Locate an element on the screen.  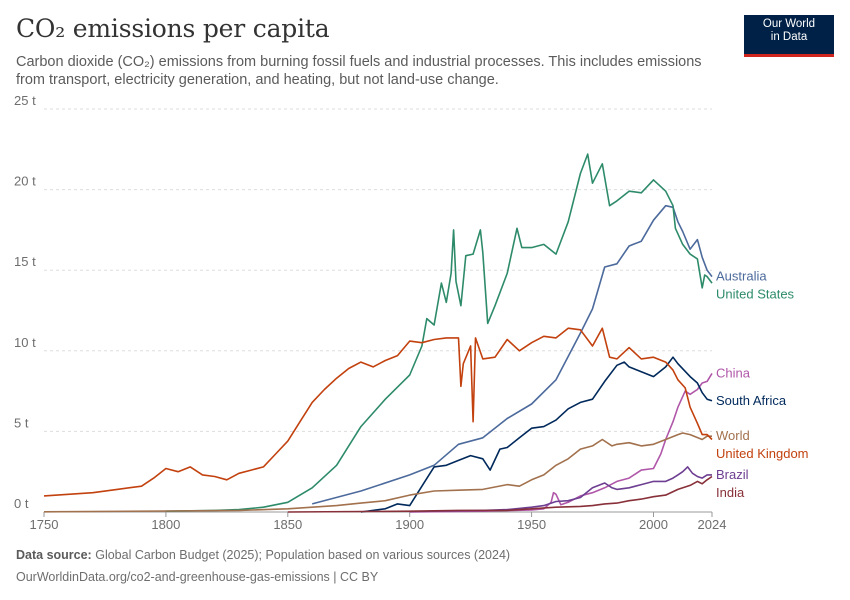
end-label-united-kingdom: United Kingdom is located at coordinates (762, 453).